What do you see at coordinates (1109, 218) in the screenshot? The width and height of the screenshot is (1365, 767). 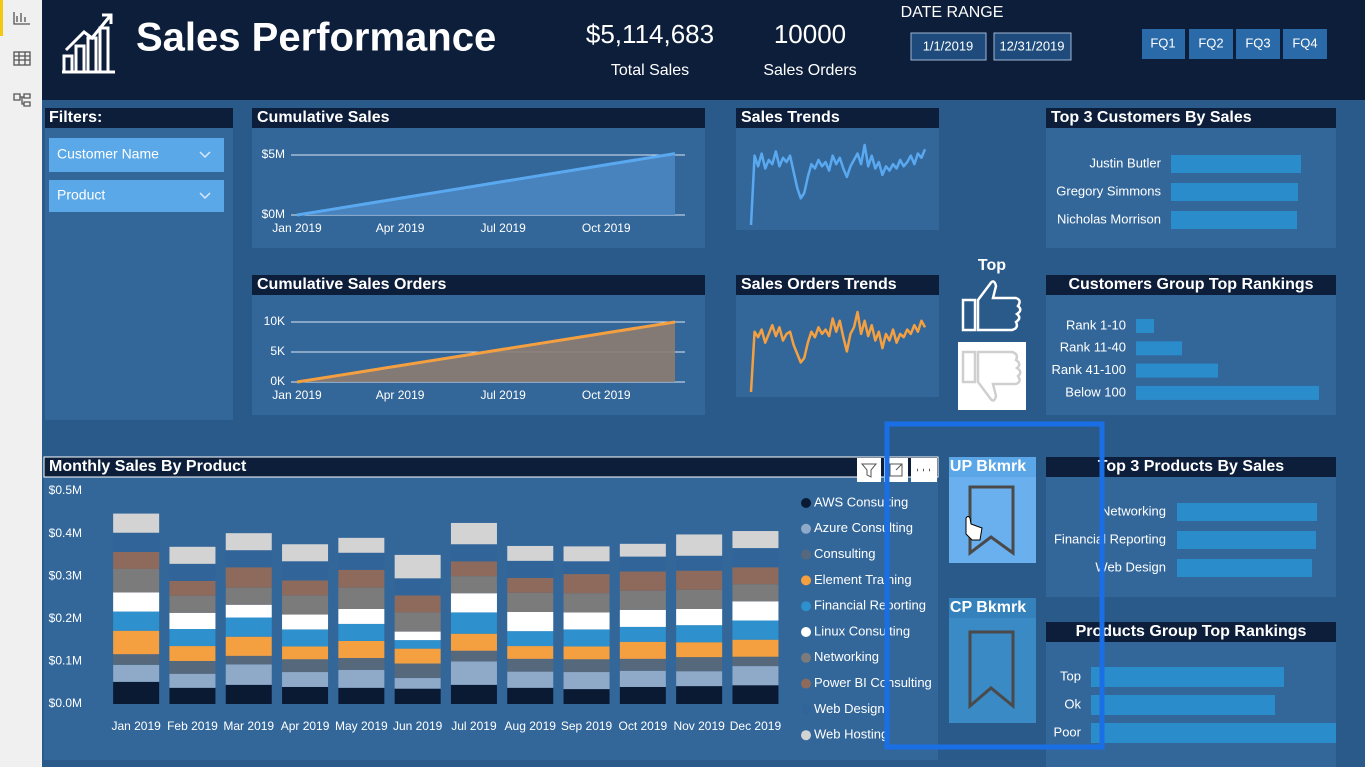 I see `bar-label: Nicholas Morrison` at bounding box center [1109, 218].